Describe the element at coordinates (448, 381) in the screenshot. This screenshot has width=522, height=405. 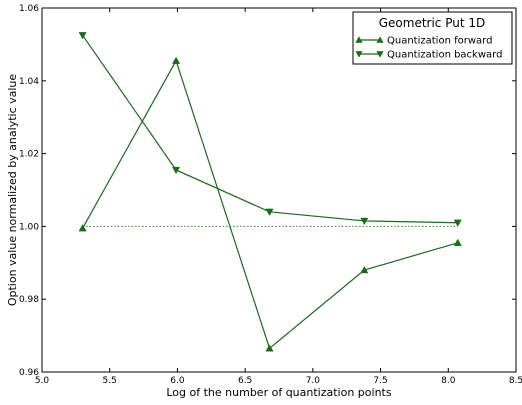
I see `x-tick-label: 8.0` at that location.